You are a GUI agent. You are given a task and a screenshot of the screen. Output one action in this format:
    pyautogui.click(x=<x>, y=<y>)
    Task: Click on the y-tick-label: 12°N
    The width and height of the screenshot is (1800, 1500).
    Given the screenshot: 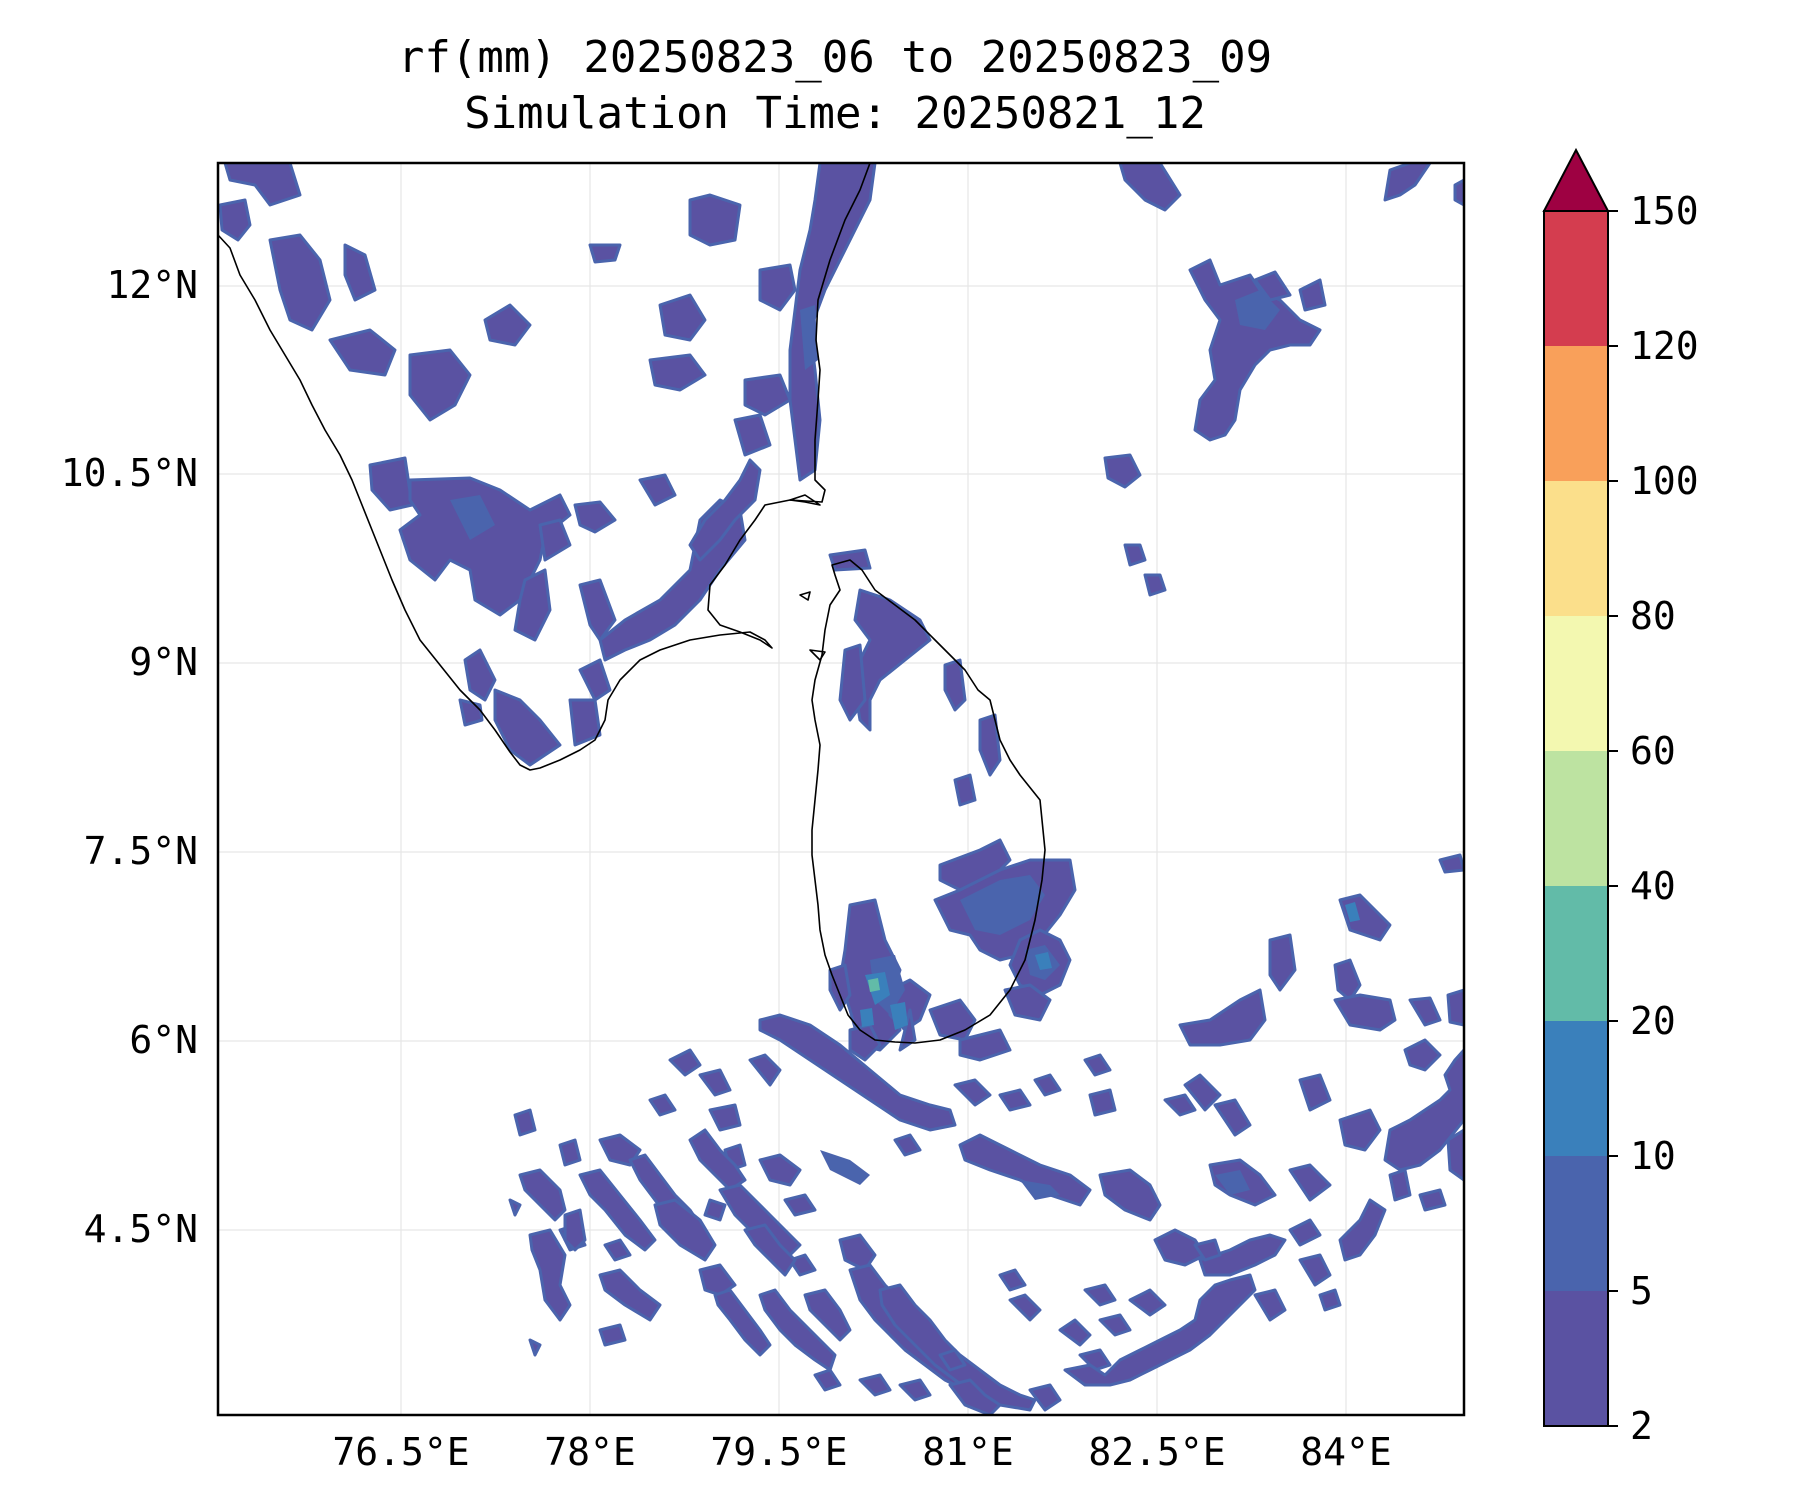 What is the action you would take?
    pyautogui.click(x=152, y=285)
    